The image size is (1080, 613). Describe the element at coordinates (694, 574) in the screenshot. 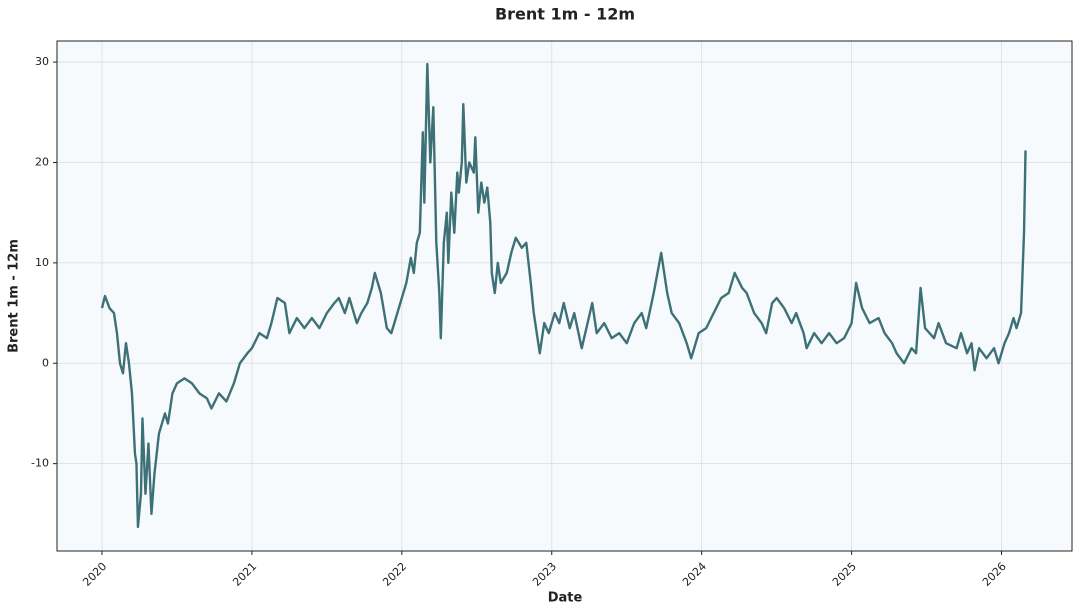

I see `x-tick-label: 2024` at that location.